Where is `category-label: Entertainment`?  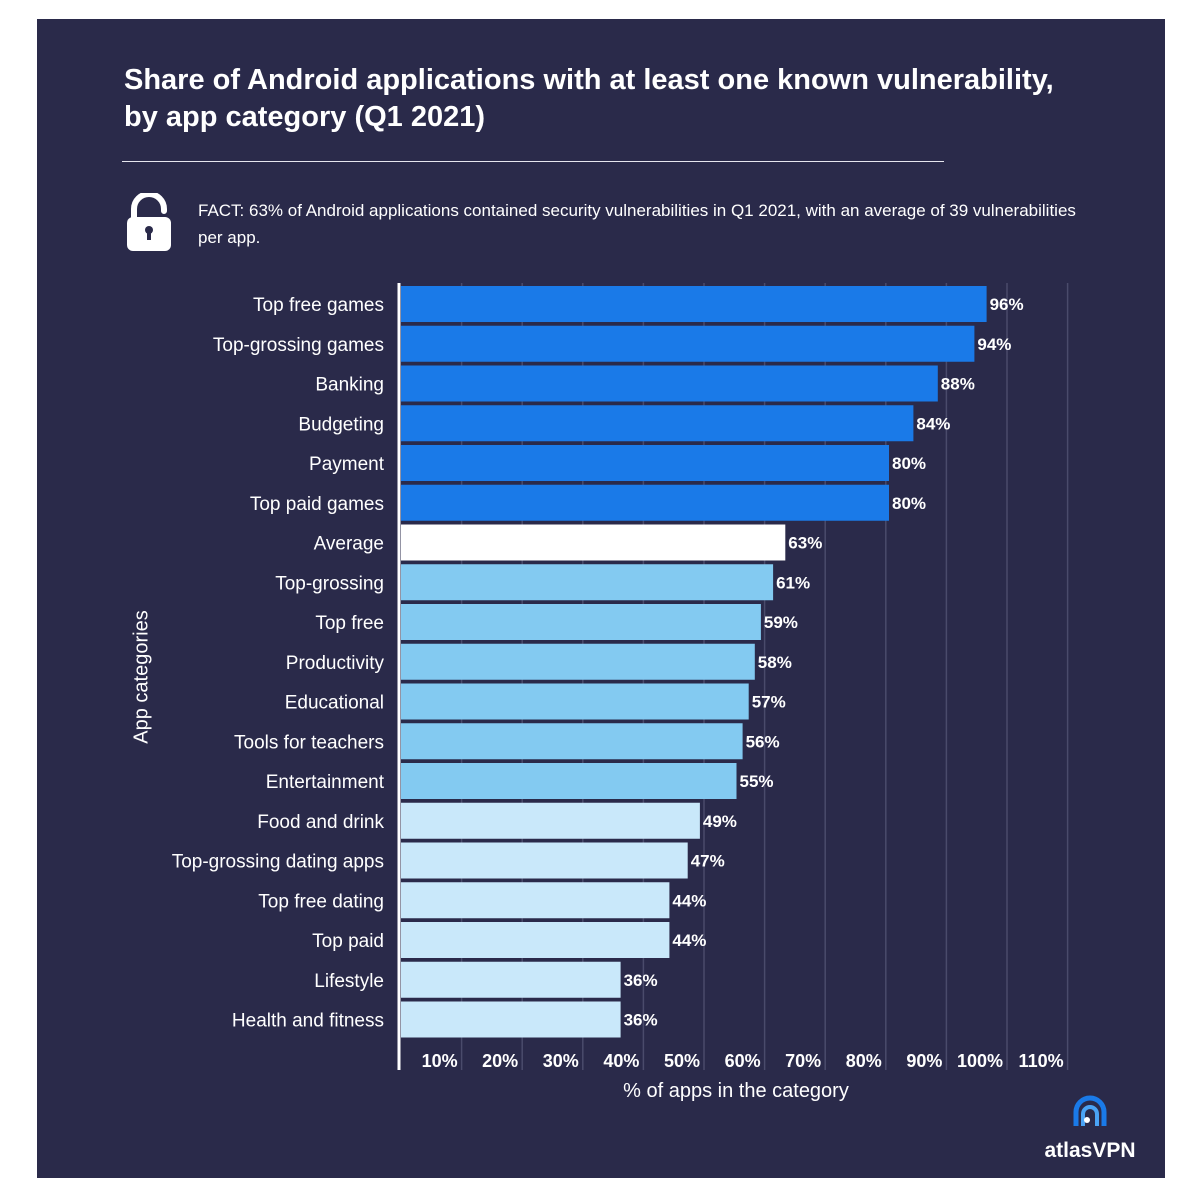
category-label: Entertainment is located at coordinates (325, 782).